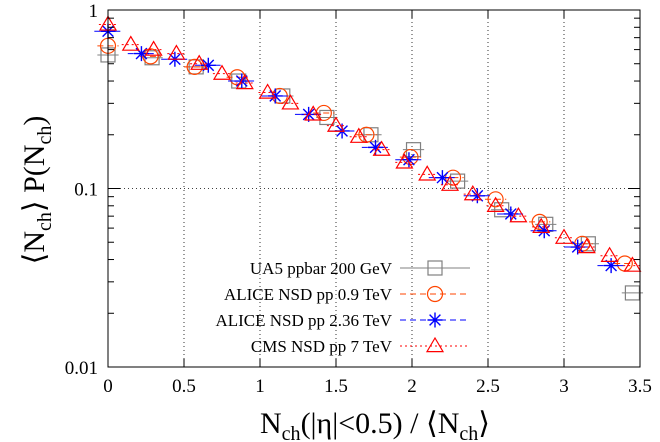 This screenshot has height=442, width=660. Describe the element at coordinates (86, 190) in the screenshot. I see `y-tick-label: 0.1` at that location.